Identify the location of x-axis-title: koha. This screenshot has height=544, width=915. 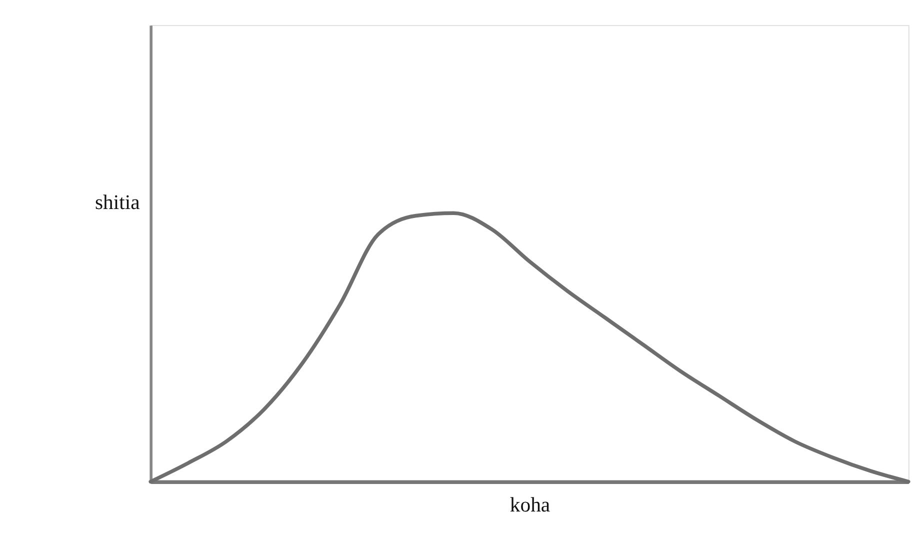
(530, 505).